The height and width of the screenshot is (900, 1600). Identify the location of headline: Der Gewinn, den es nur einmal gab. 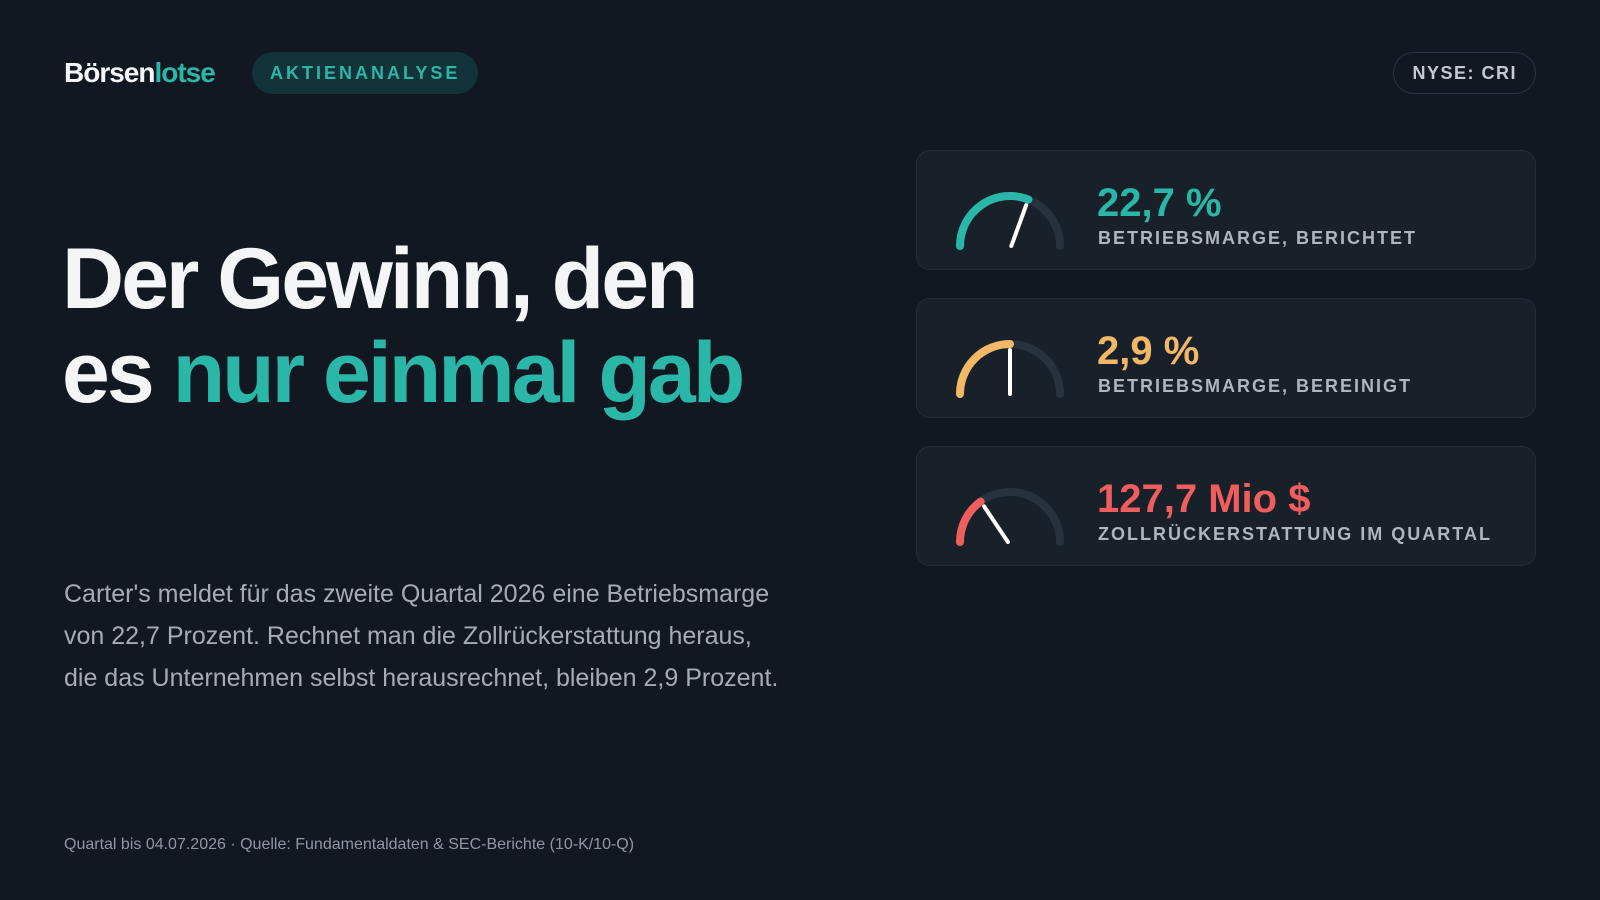
(442, 326).